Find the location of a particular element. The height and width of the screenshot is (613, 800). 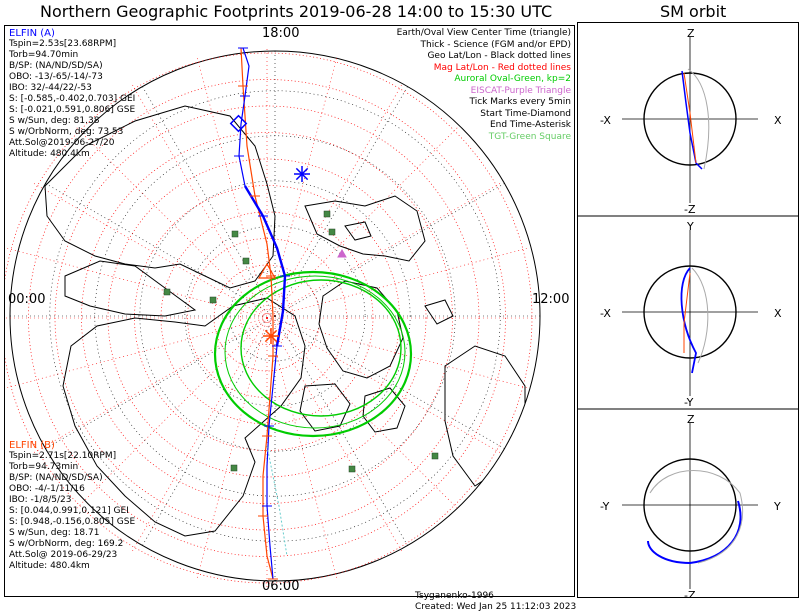

auroral-oval-mid is located at coordinates (315, 352).